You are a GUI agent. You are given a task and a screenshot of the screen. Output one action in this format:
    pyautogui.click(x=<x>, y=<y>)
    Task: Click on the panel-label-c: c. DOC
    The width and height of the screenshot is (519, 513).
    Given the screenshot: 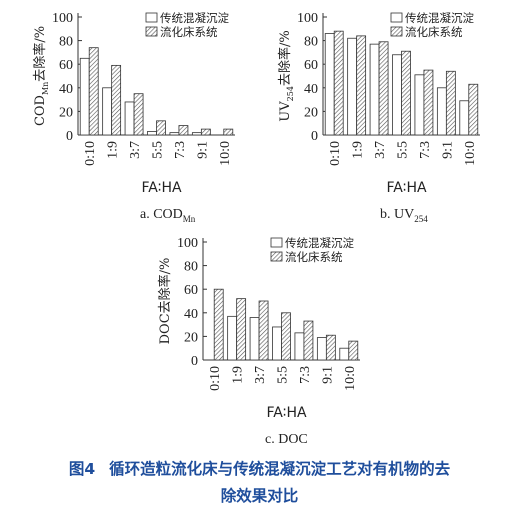 What is the action you would take?
    pyautogui.click(x=286, y=440)
    